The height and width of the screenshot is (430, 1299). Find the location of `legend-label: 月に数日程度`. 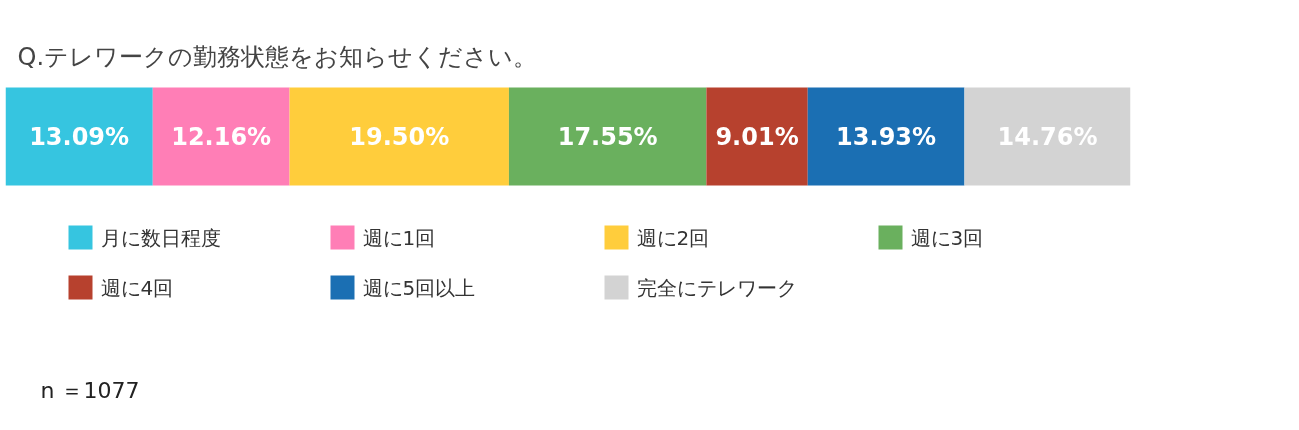

legend-label: 月に数日程度 is located at coordinates (160, 237).